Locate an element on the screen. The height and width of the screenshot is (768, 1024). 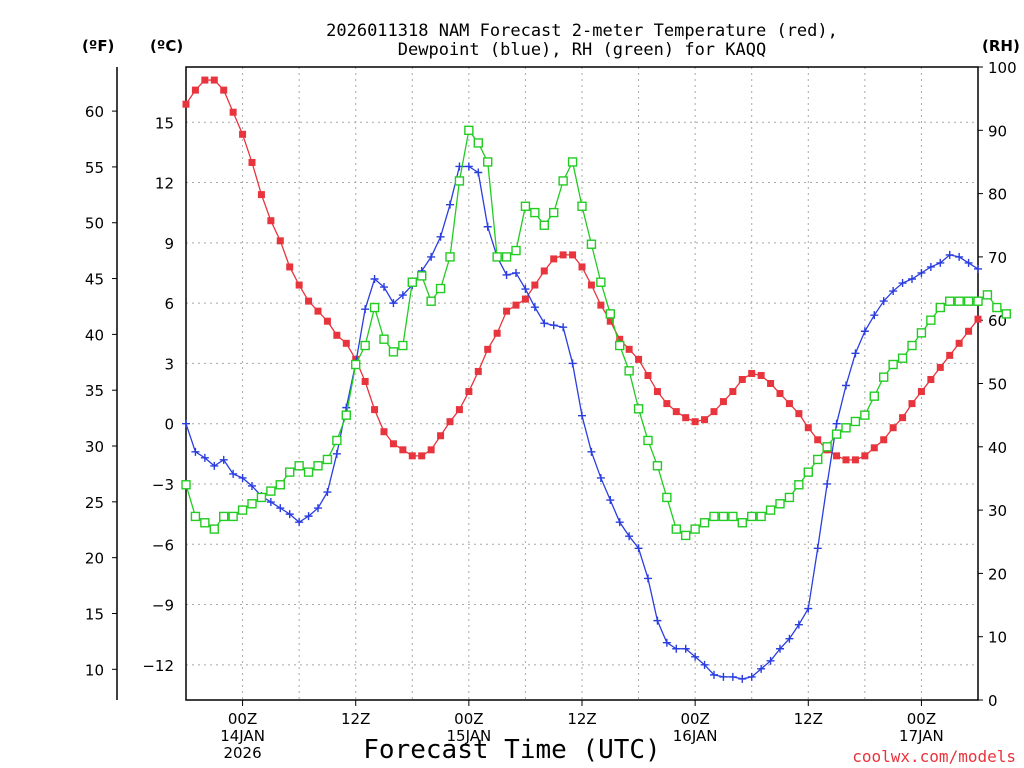
x-axis-title: Forecast Time (UTC) is located at coordinates (511, 750).